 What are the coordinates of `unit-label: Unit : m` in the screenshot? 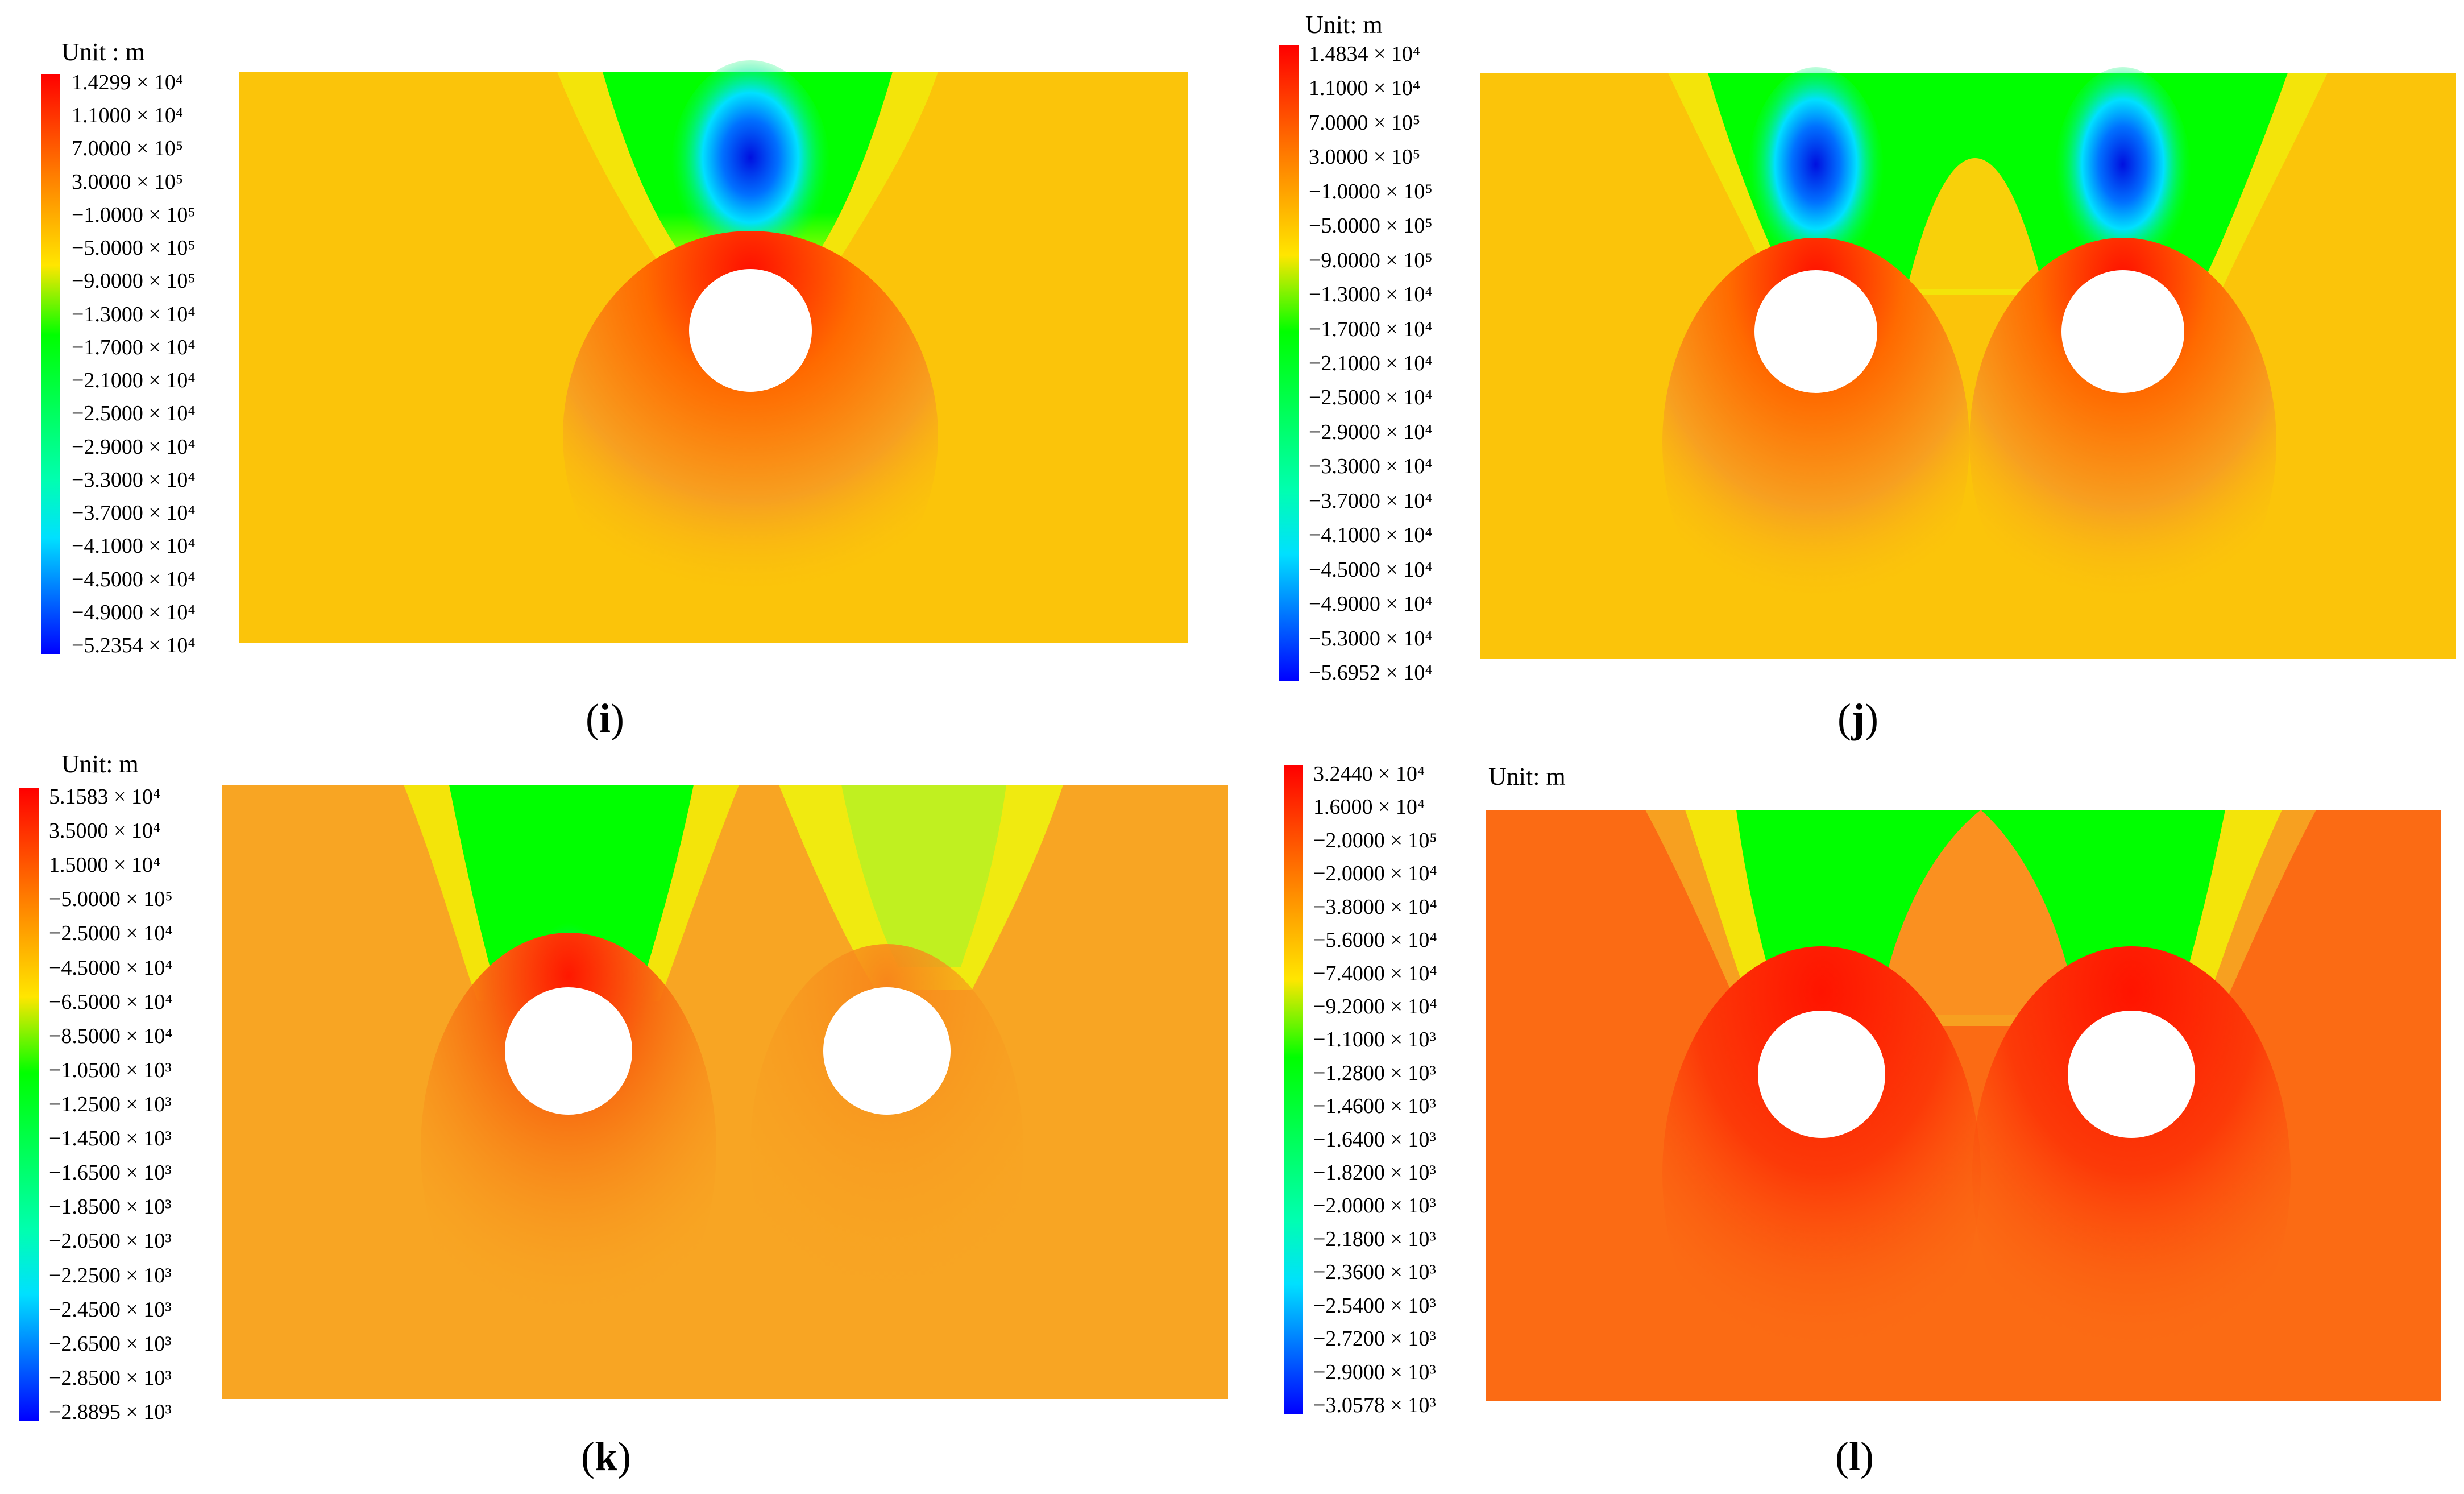 It's located at (103, 52).